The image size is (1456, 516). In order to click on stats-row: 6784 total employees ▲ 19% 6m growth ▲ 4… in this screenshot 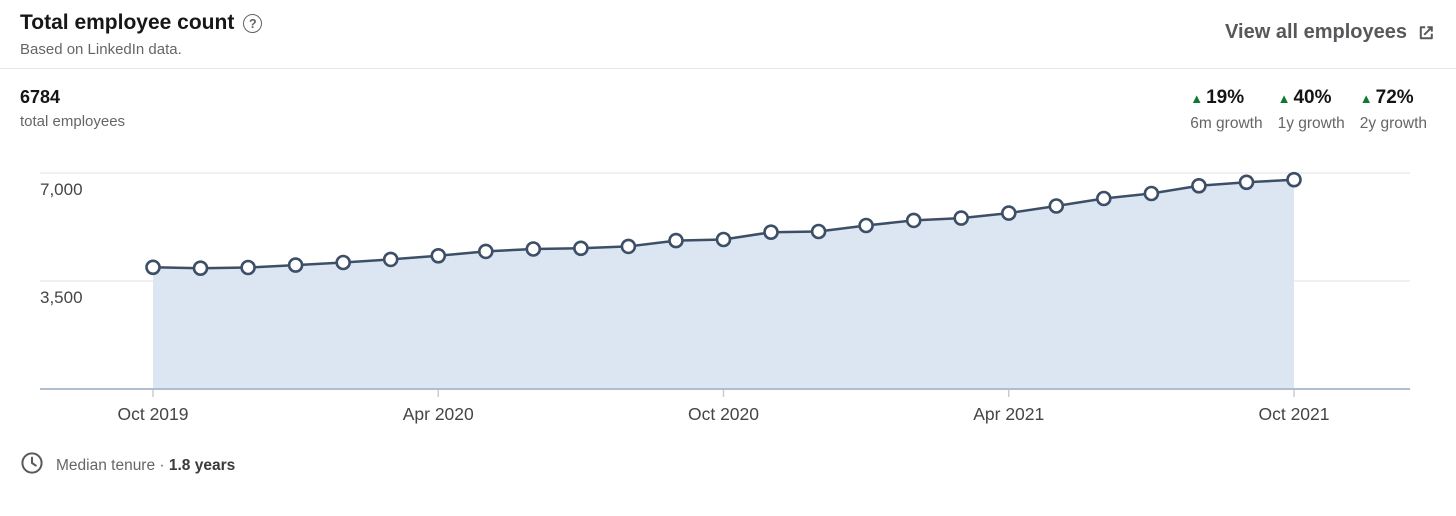, I will do `click(728, 101)`.